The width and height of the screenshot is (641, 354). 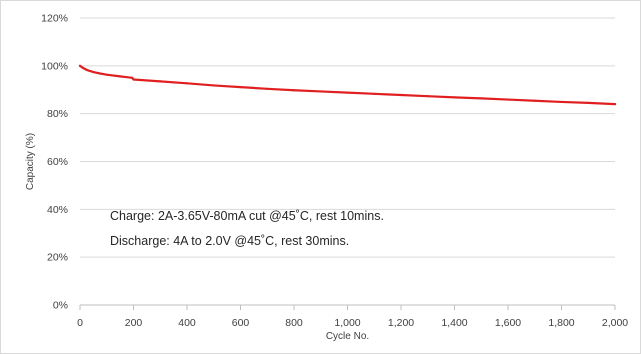 What do you see at coordinates (80, 323) in the screenshot?
I see `x-tick-label: 0` at bounding box center [80, 323].